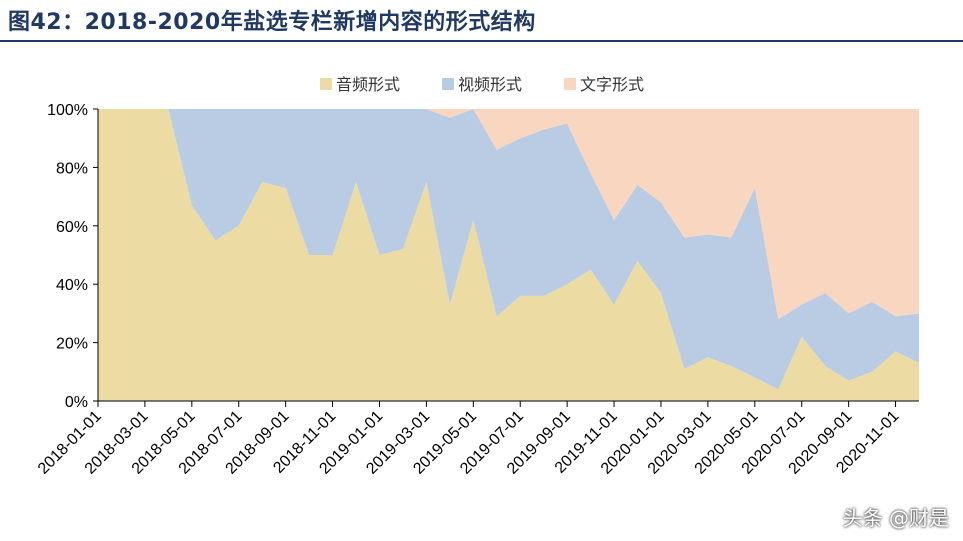 This screenshot has width=963, height=541. What do you see at coordinates (895, 518) in the screenshot?
I see `watermark: 头条 @财是` at bounding box center [895, 518].